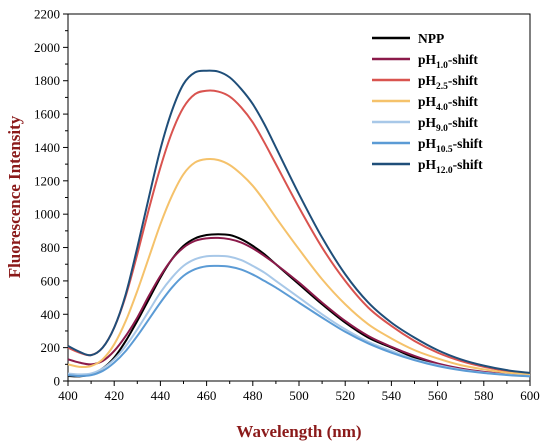 This screenshot has height=444, width=550. Describe the element at coordinates (392, 395) in the screenshot. I see `x-tick-label: 540` at that location.